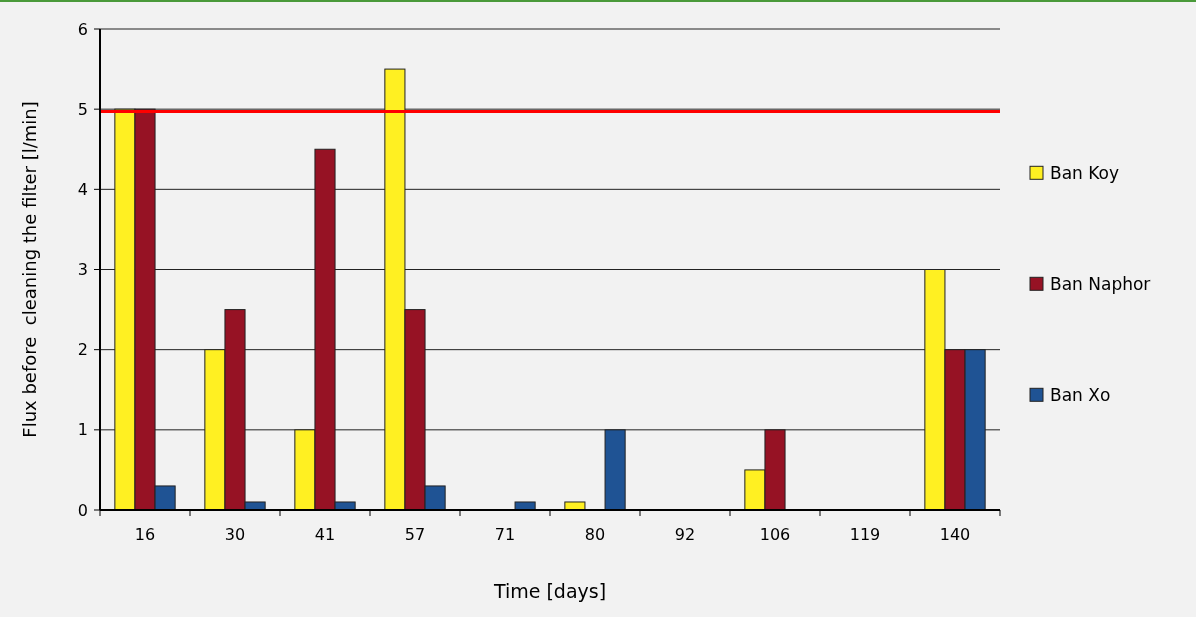 The height and width of the screenshot is (617, 1196). What do you see at coordinates (1085, 173) in the screenshot?
I see `legend-label: Ban Koy` at bounding box center [1085, 173].